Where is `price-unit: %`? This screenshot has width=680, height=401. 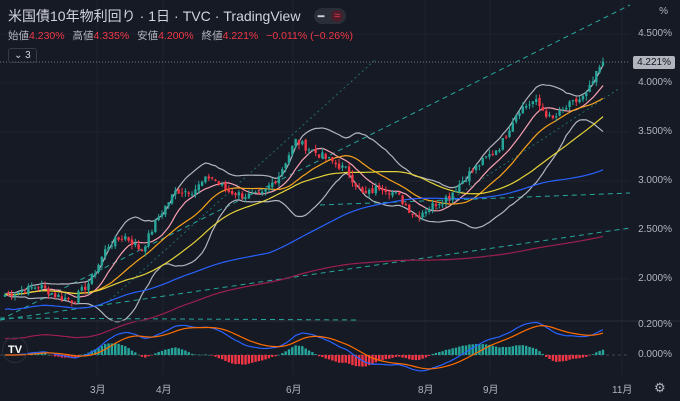 price-unit: % is located at coordinates (663, 11).